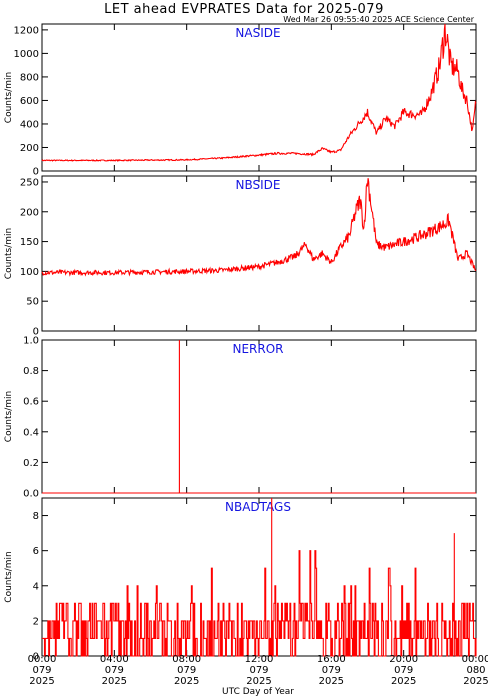  What do you see at coordinates (31, 432) in the screenshot?
I see `y-tick-label: 0.4` at bounding box center [31, 432].